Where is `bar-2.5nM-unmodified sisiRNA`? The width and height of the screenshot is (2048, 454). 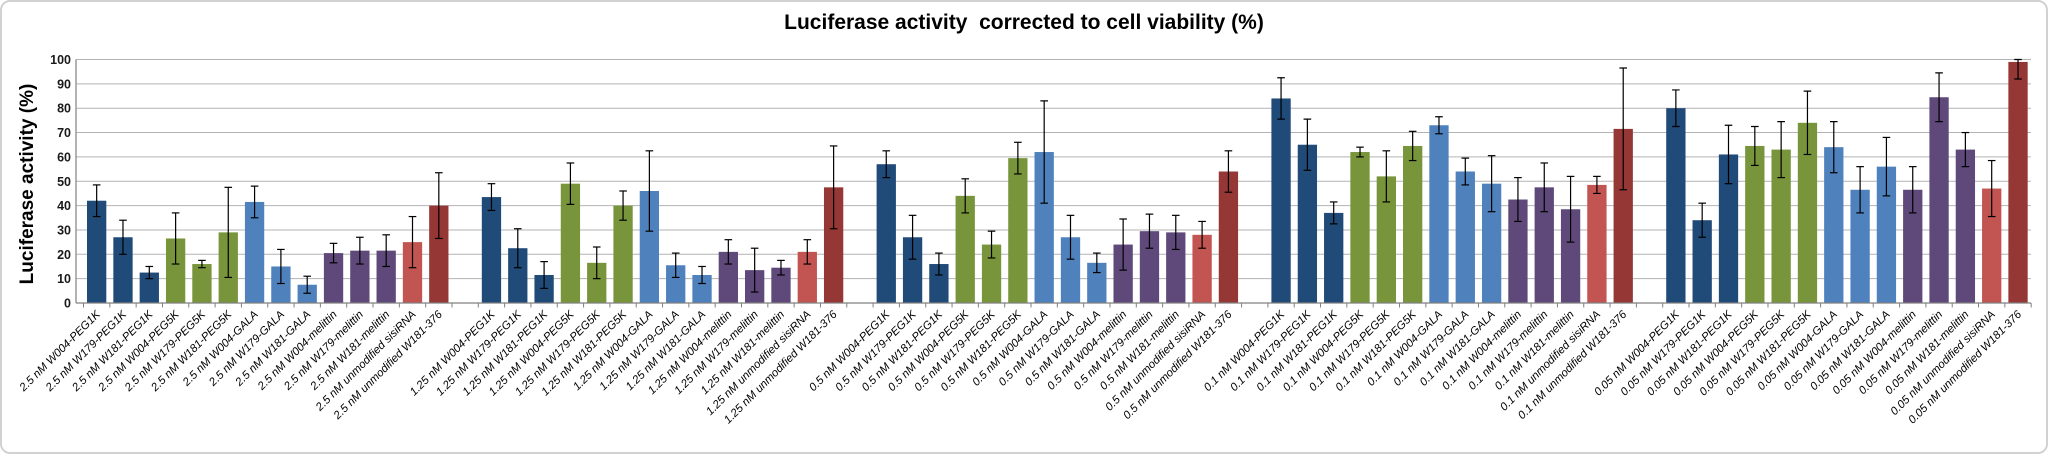 bar-2.5nM-unmodified sisiRNA is located at coordinates (412, 272).